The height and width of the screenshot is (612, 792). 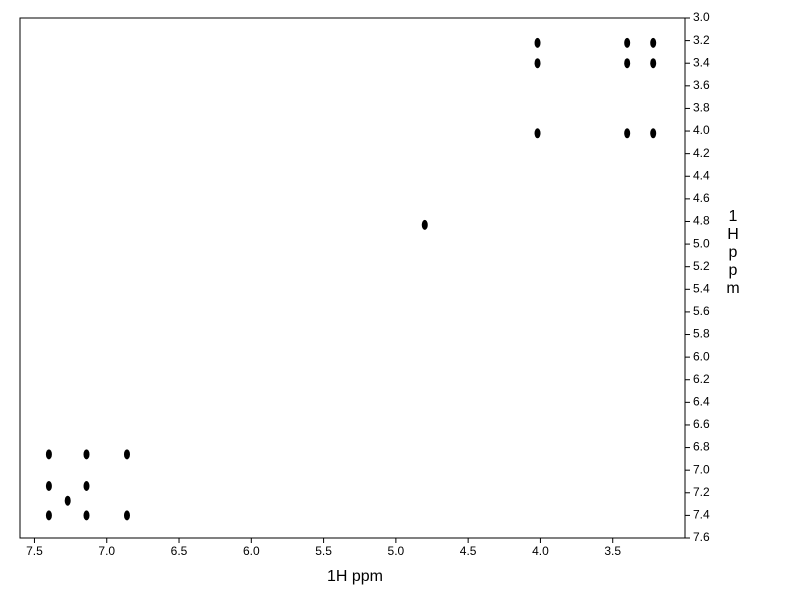 What do you see at coordinates (355, 576) in the screenshot?
I see `x-axis-label: 1H ppm` at bounding box center [355, 576].